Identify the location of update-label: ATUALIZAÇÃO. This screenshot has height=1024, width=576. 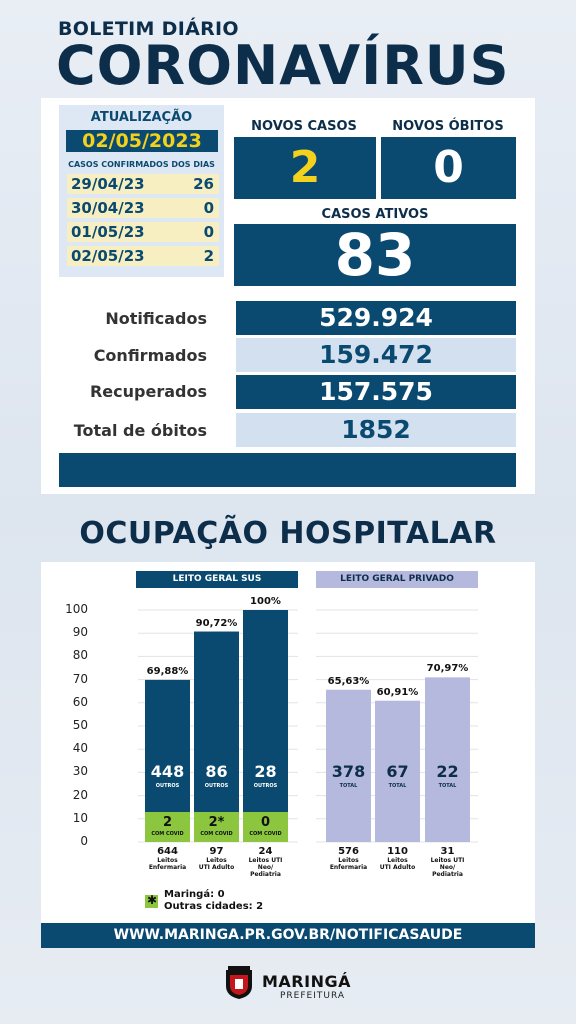
(141, 117).